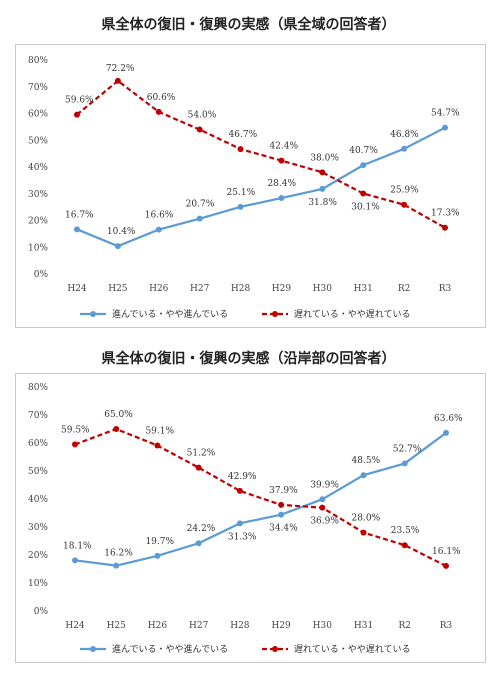 The width and height of the screenshot is (497, 682). I want to click on x-tick-label: H24, so click(77, 289).